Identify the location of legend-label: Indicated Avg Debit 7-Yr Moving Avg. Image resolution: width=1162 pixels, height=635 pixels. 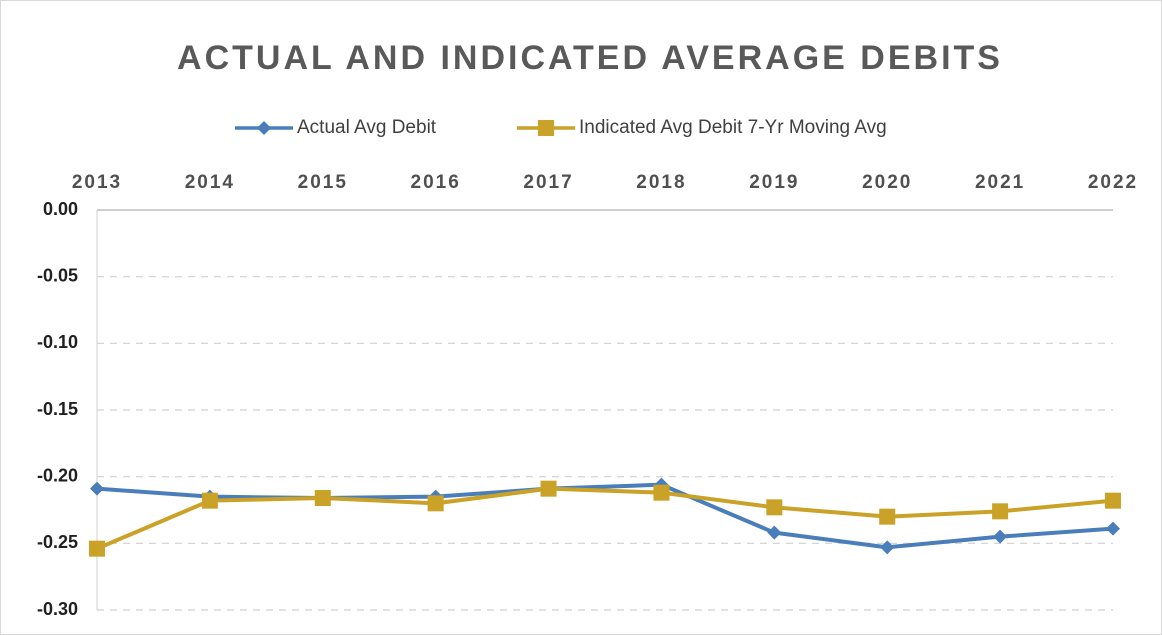
(733, 127).